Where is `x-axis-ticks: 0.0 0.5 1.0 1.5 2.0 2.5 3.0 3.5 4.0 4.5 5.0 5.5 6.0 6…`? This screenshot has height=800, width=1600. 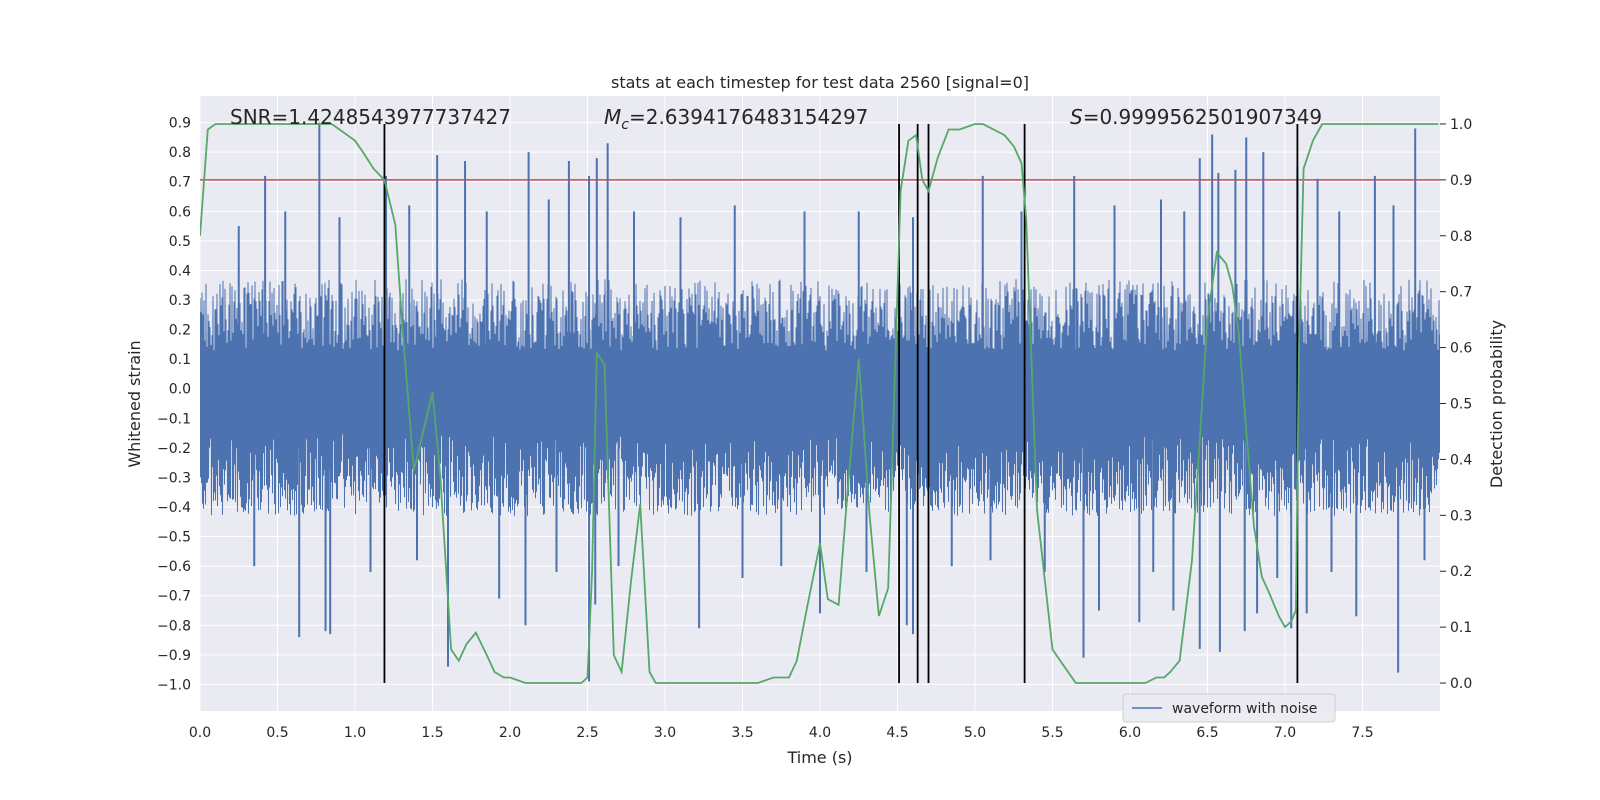 x-axis-ticks: 0.0 0.5 1.0 1.5 2.0 2.5 3.0 3.5 4.0 4.5 5.0 5.5 6.0 6… is located at coordinates (781, 733).